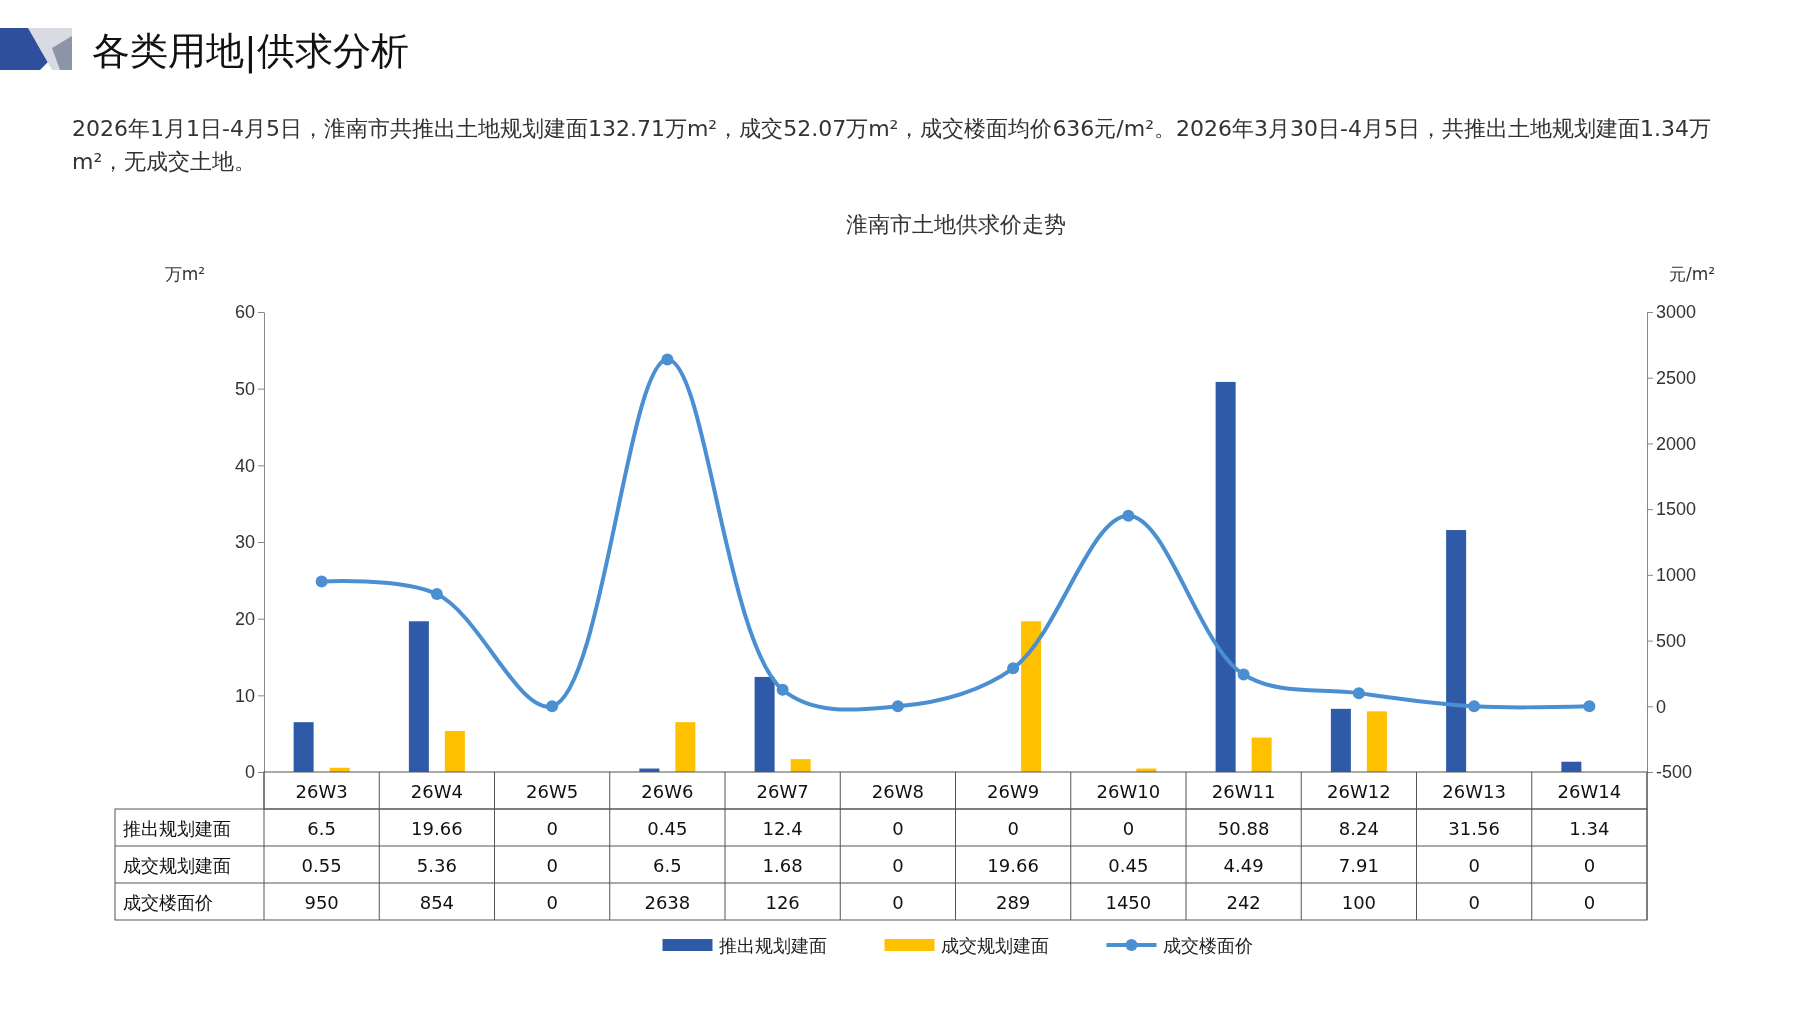 The width and height of the screenshot is (1797, 1010). I want to click on x-tick-label: 26W14, so click(1589, 791).